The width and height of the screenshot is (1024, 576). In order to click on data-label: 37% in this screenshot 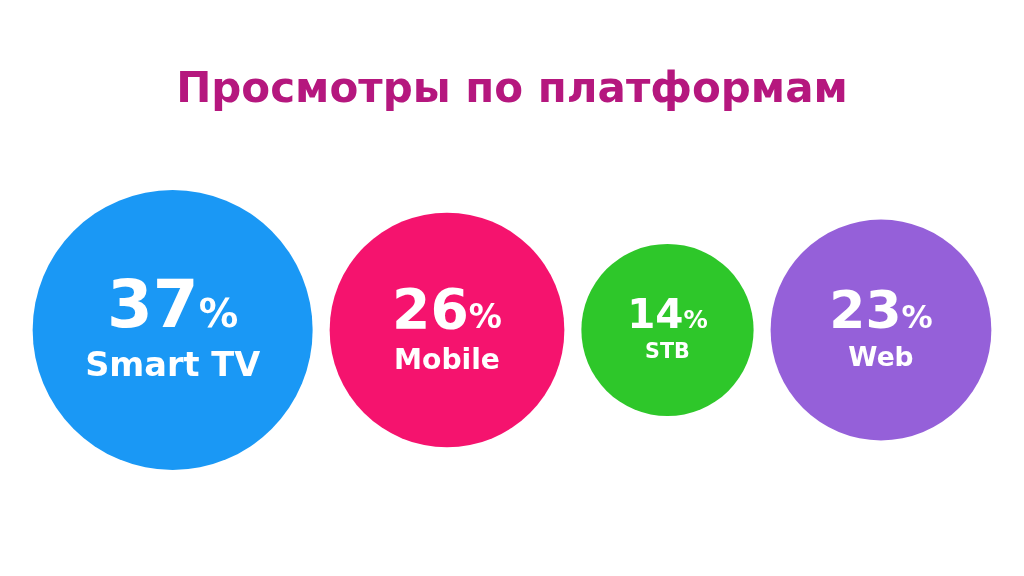, I will do `click(173, 305)`.